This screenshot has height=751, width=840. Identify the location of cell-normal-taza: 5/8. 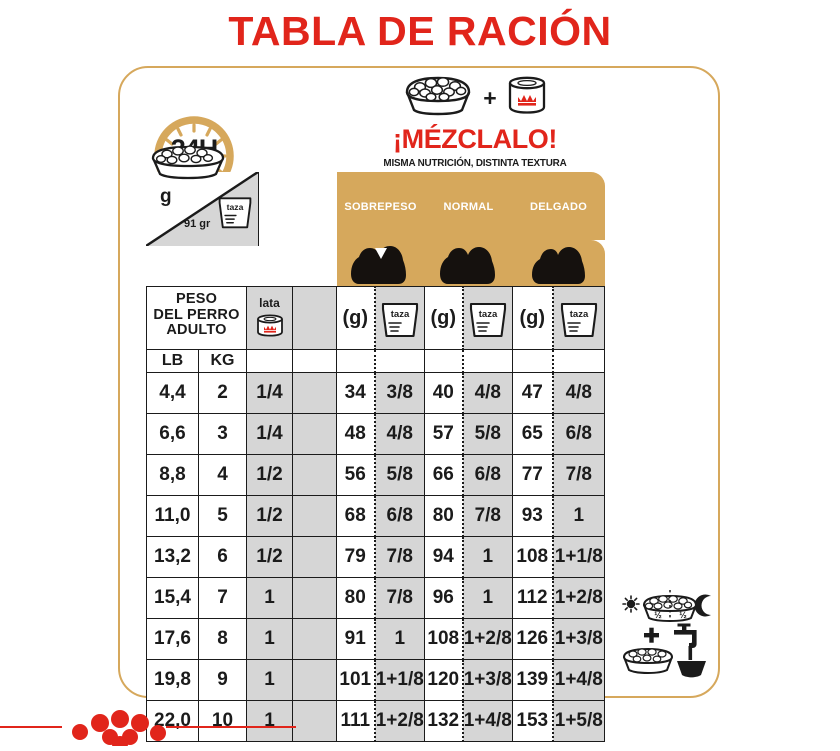
(487, 434).